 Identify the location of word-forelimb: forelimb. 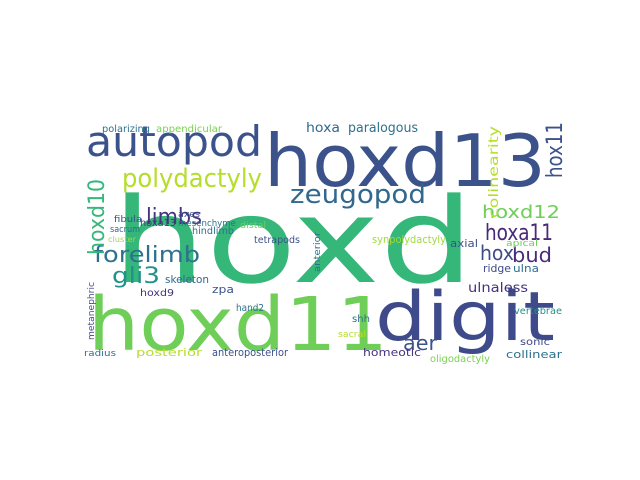
(147, 255).